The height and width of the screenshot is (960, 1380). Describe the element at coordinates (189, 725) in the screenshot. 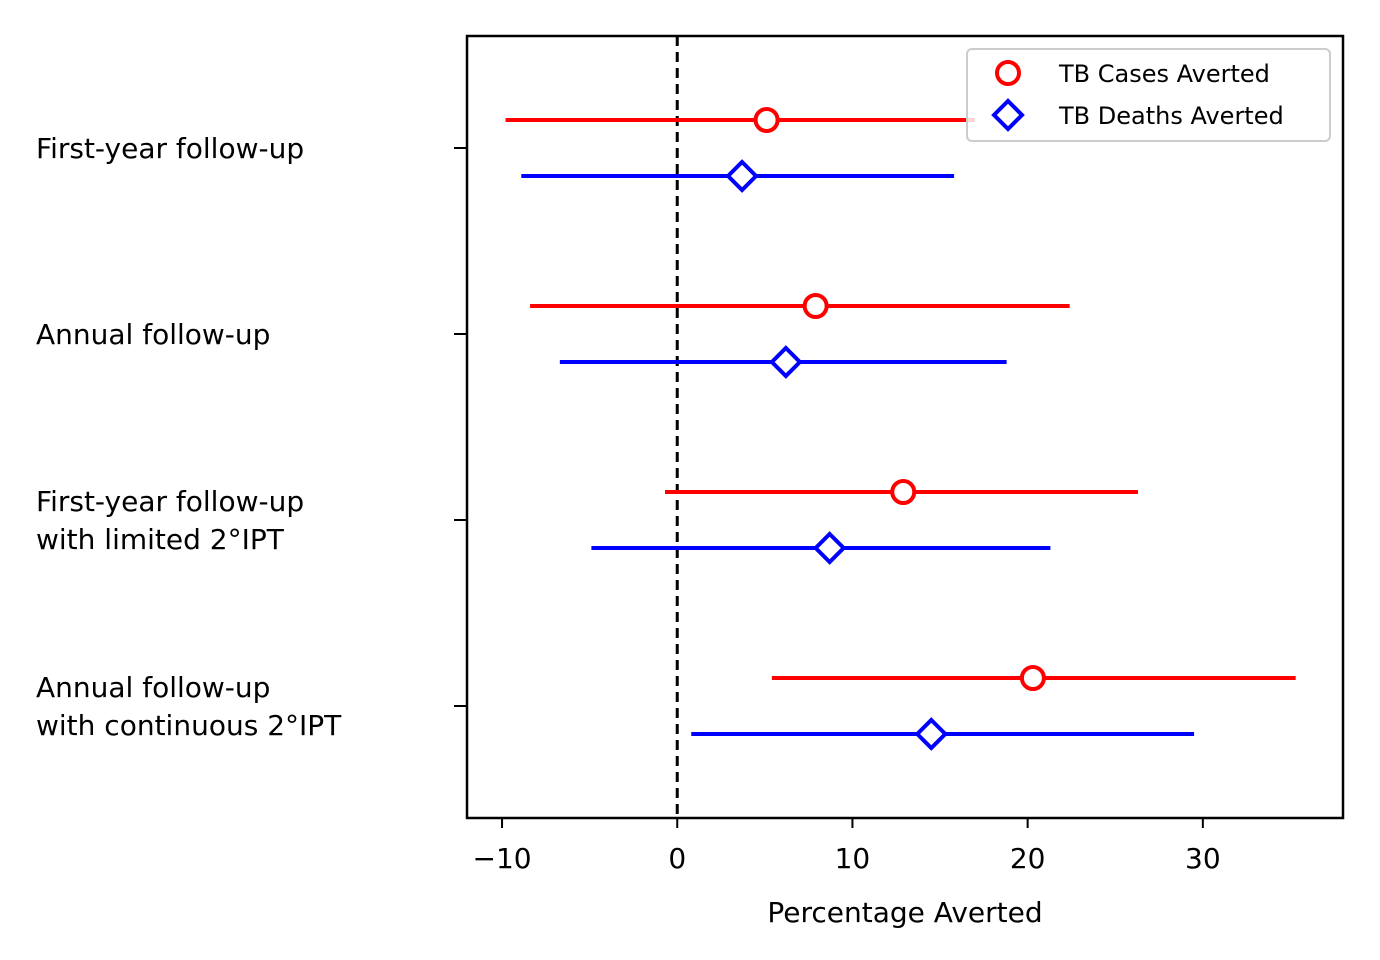

I see `category-label: with continuous 2°IPT` at that location.